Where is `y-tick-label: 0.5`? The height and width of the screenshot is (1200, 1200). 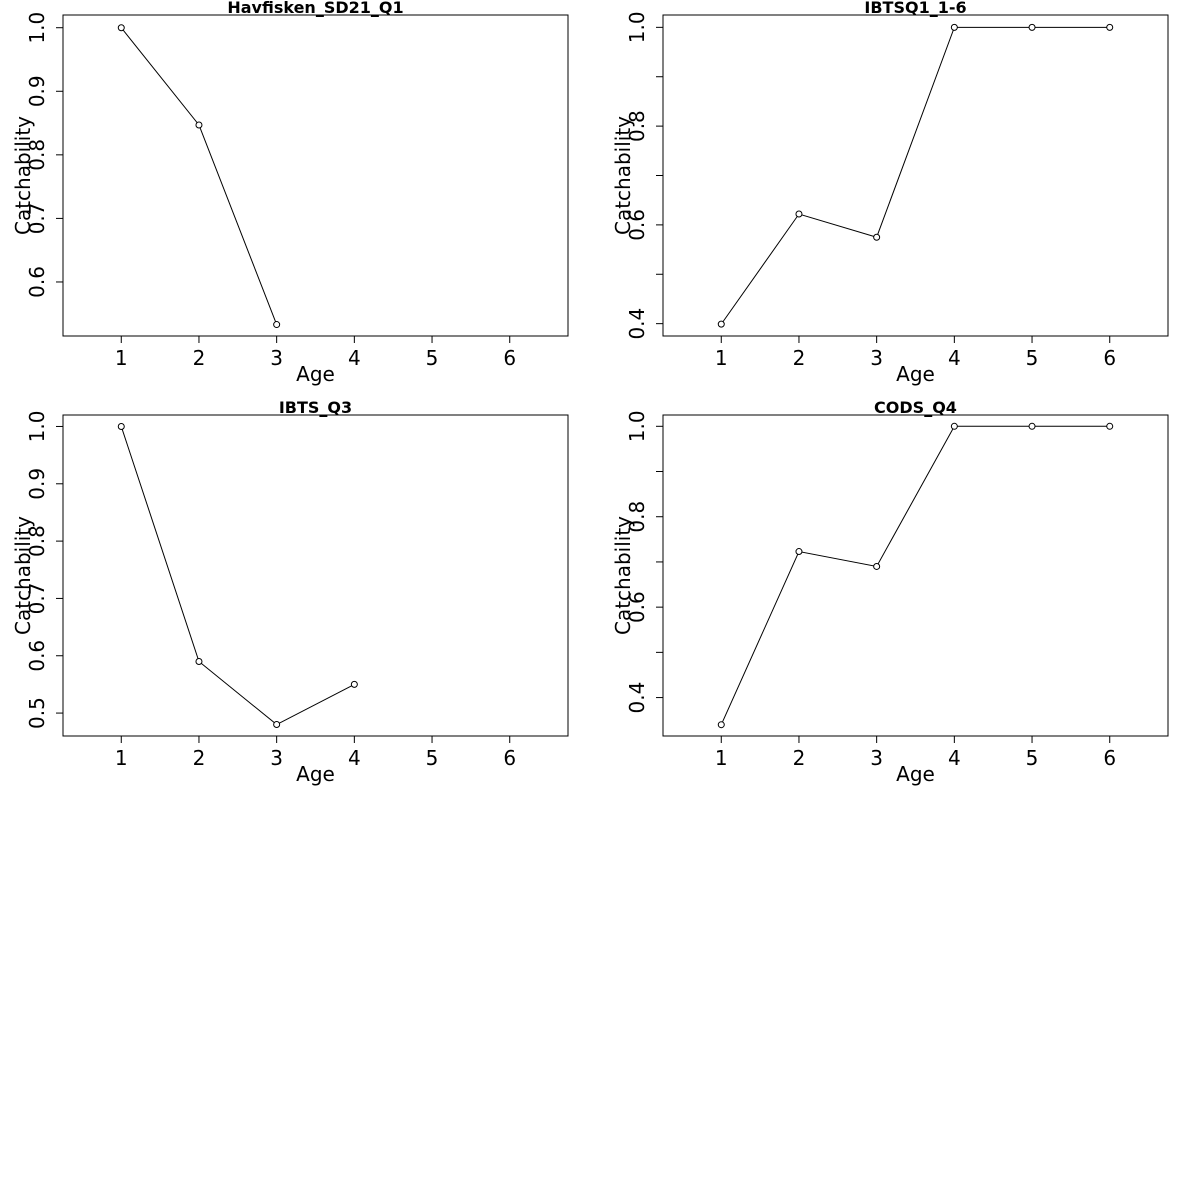
y-tick-label: 0.5 is located at coordinates (37, 713).